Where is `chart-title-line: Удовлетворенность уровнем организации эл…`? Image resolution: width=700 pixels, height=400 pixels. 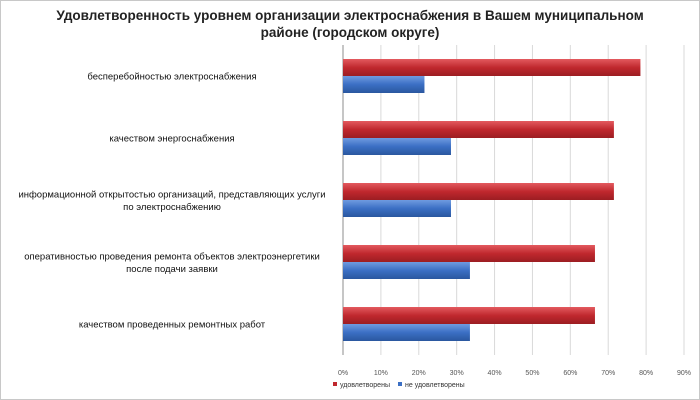 chart-title-line: Удовлетворенность уровнем организации эл… is located at coordinates (349, 15).